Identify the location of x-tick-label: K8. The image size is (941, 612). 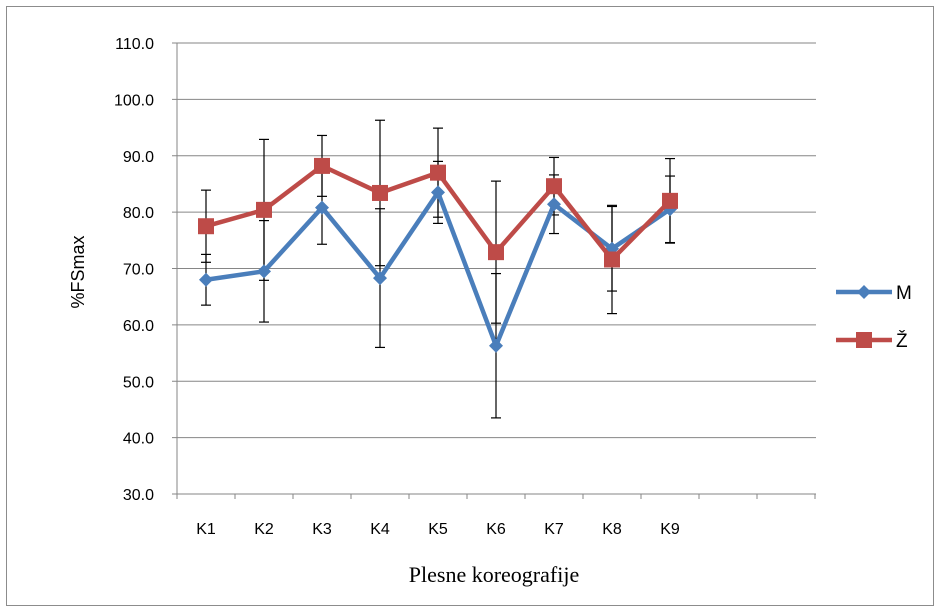
(612, 529).